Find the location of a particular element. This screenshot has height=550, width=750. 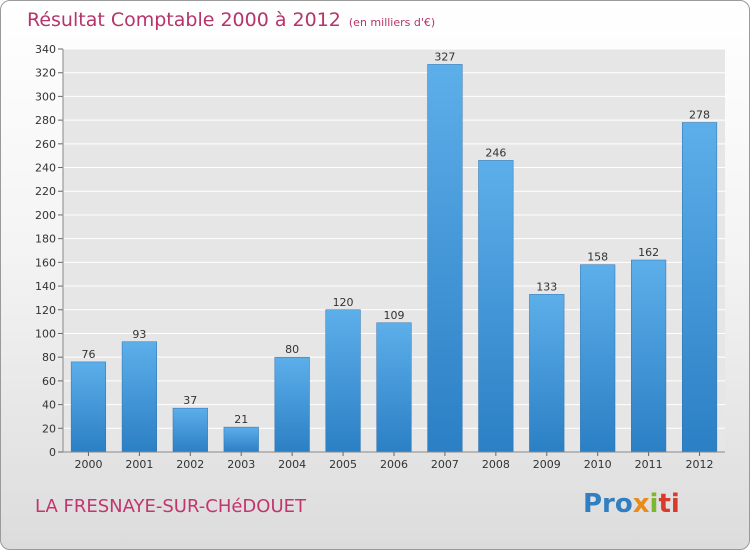

x-tick-label-2006: 2006 is located at coordinates (394, 464).